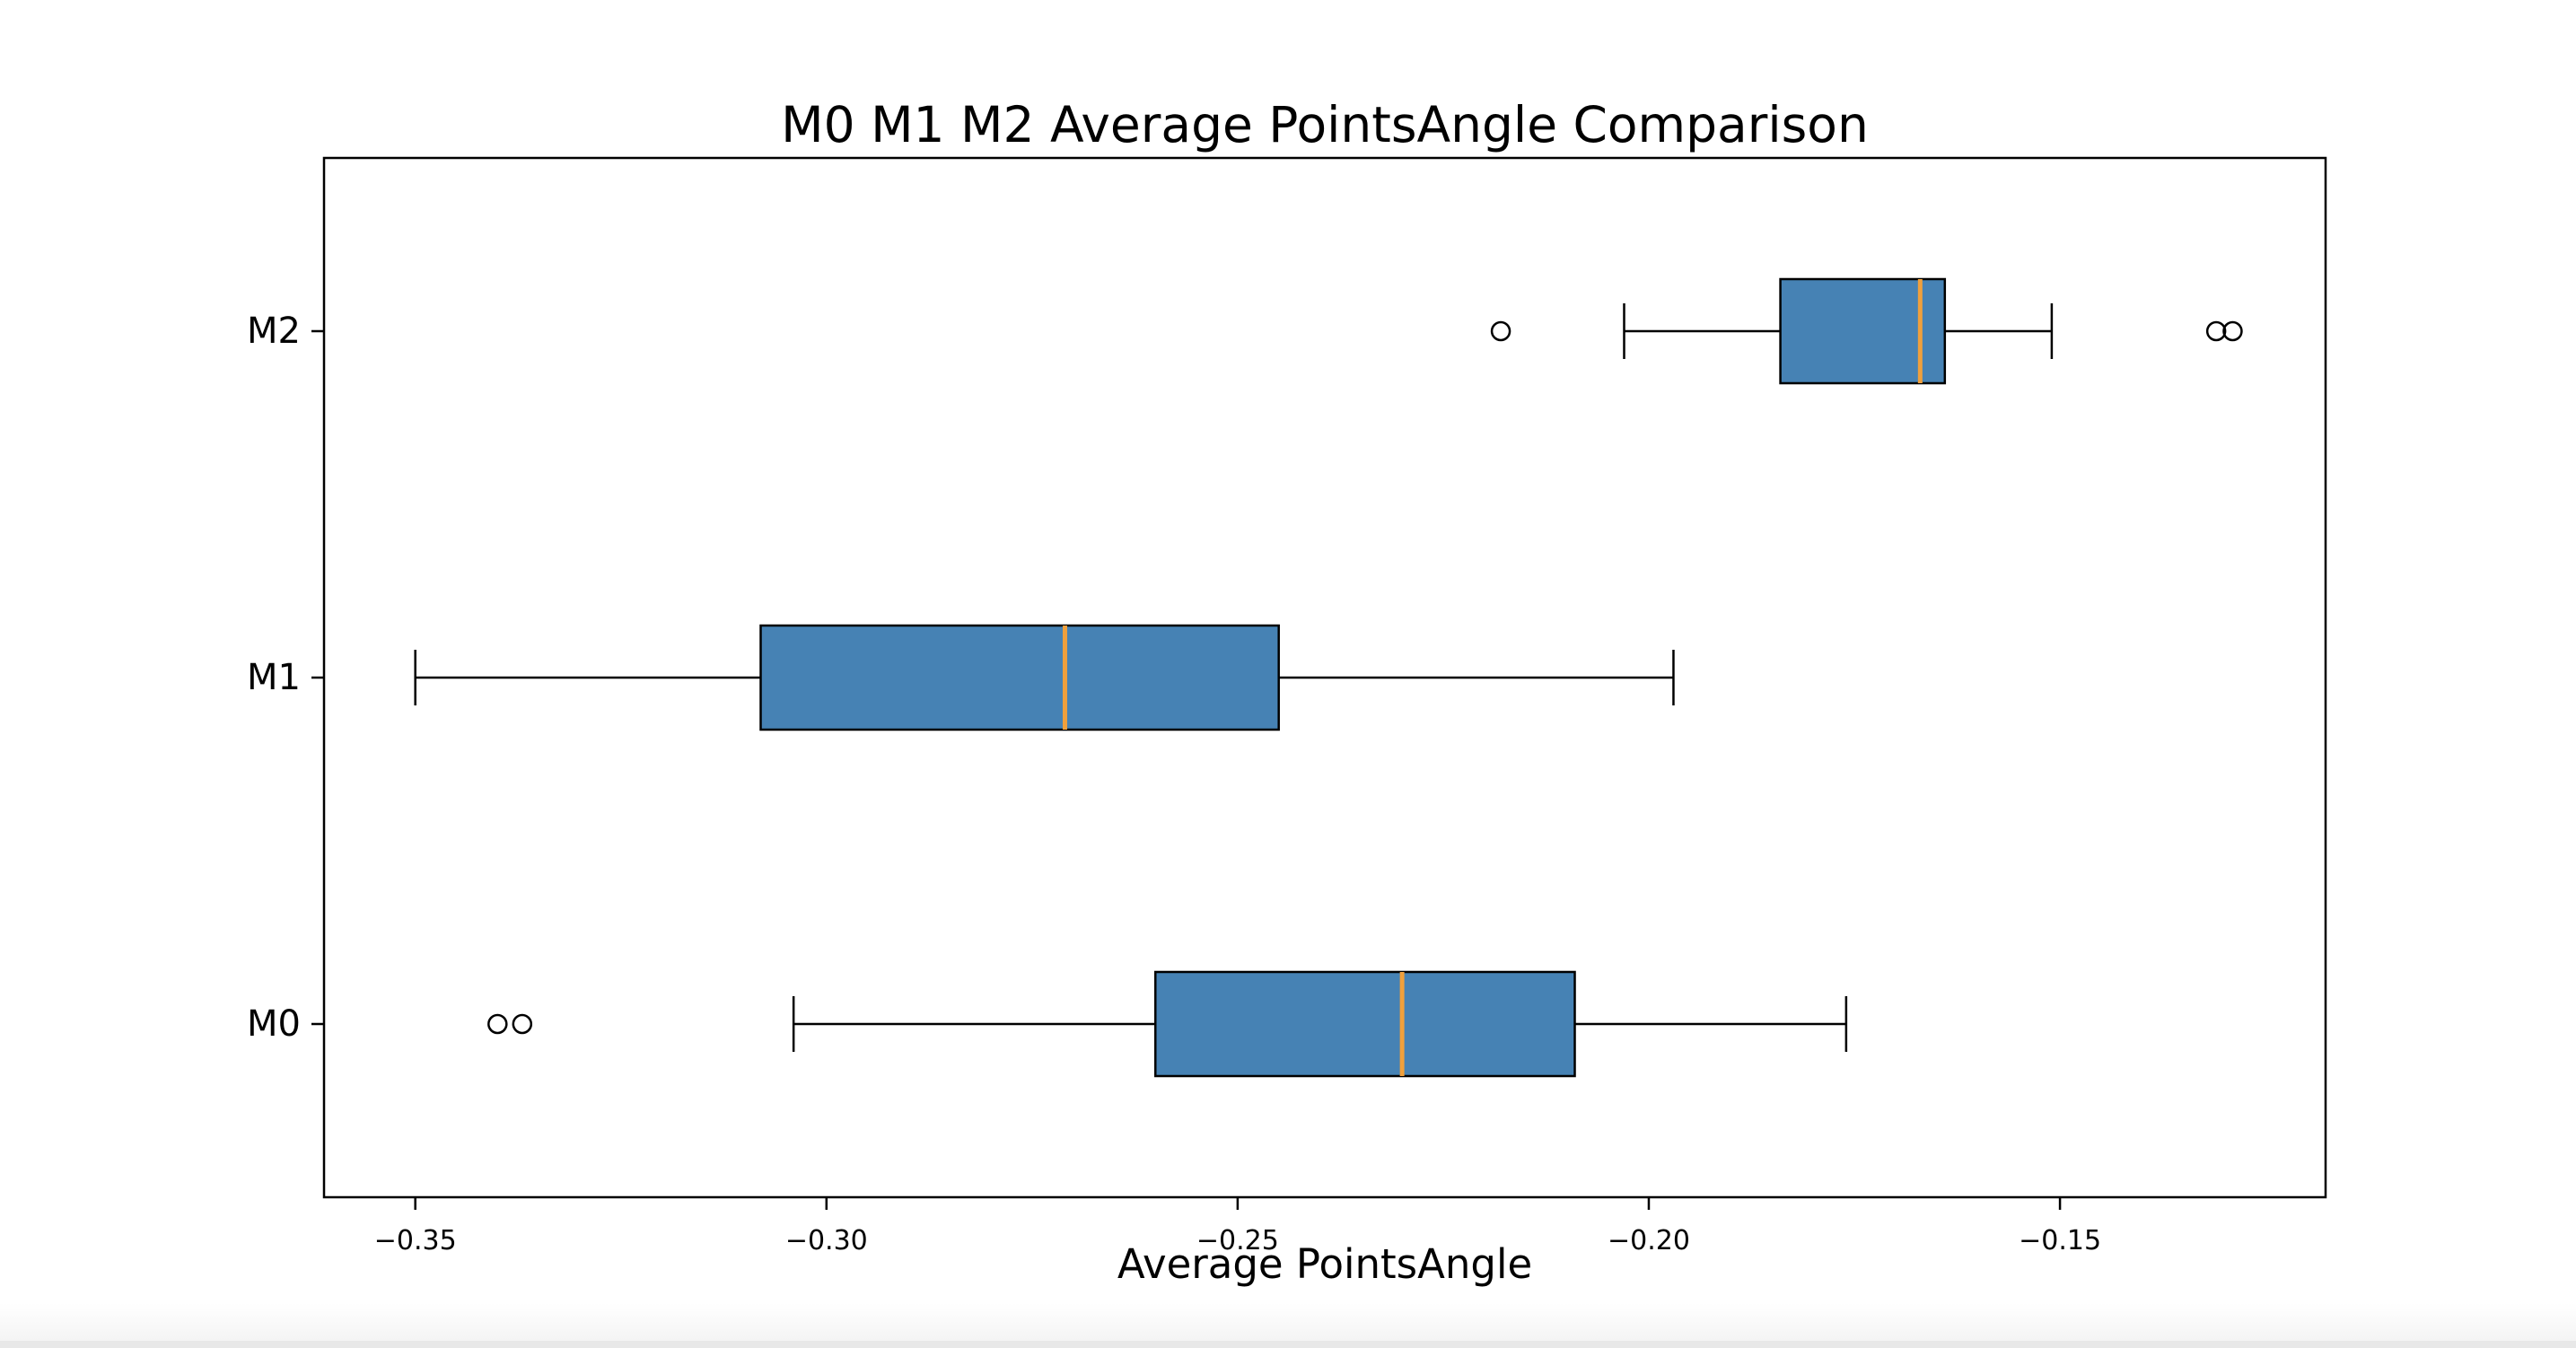 This screenshot has height=1348, width=2576. I want to click on box-M1, so click(1019, 677).